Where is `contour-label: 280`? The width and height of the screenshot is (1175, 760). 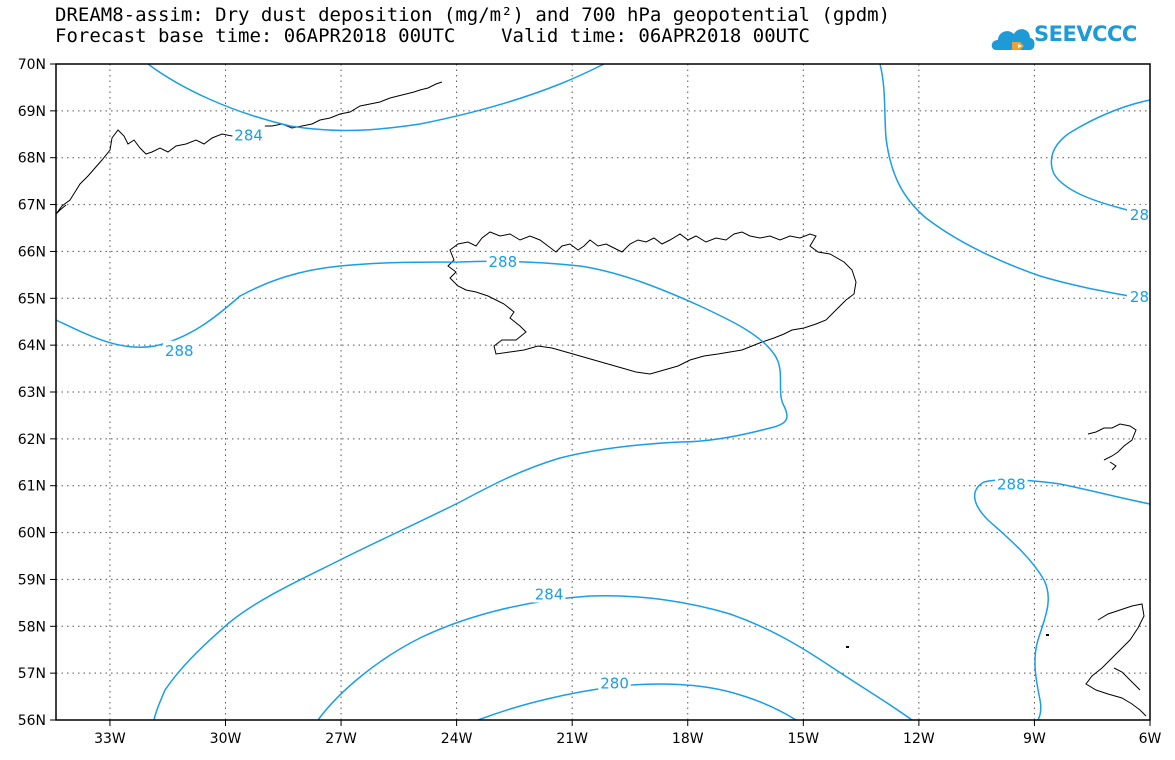 contour-label: 280 is located at coordinates (614, 684).